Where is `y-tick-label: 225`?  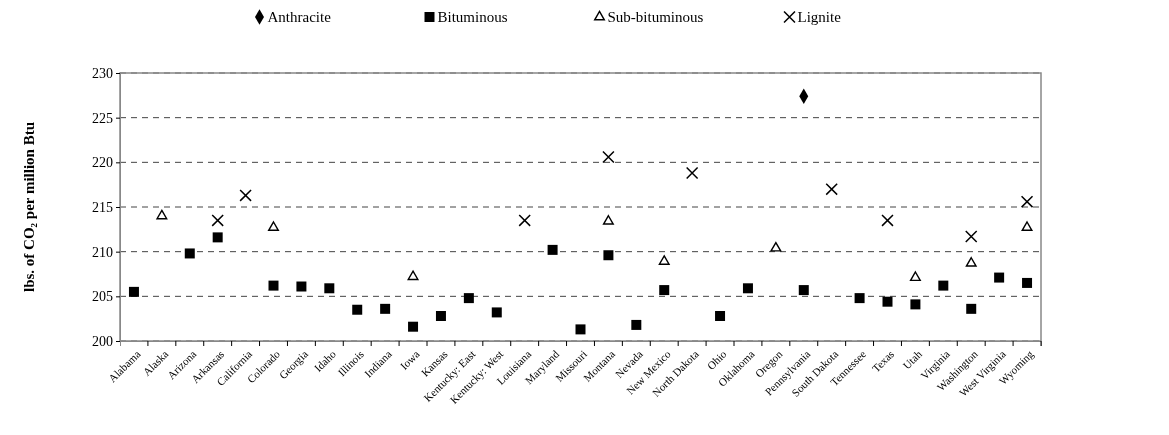
y-tick-label: 225 is located at coordinates (102, 118).